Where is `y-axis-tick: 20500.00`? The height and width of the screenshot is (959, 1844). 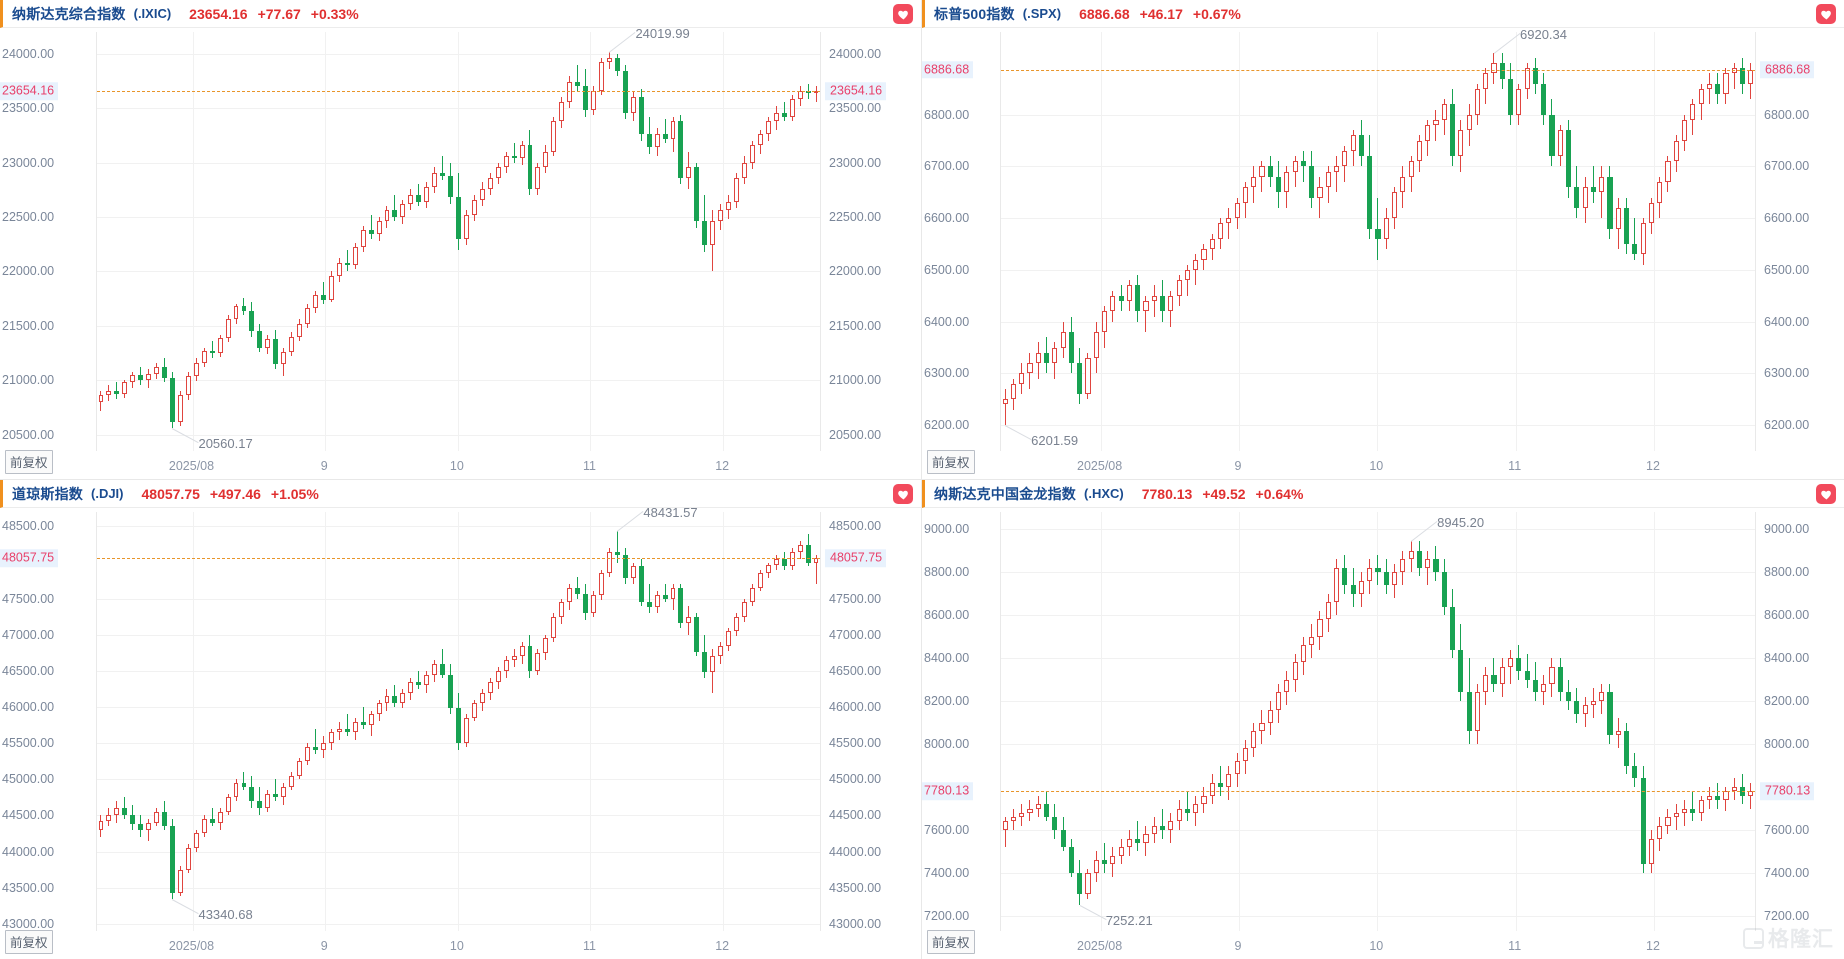 y-axis-tick: 20500.00 is located at coordinates (855, 434).